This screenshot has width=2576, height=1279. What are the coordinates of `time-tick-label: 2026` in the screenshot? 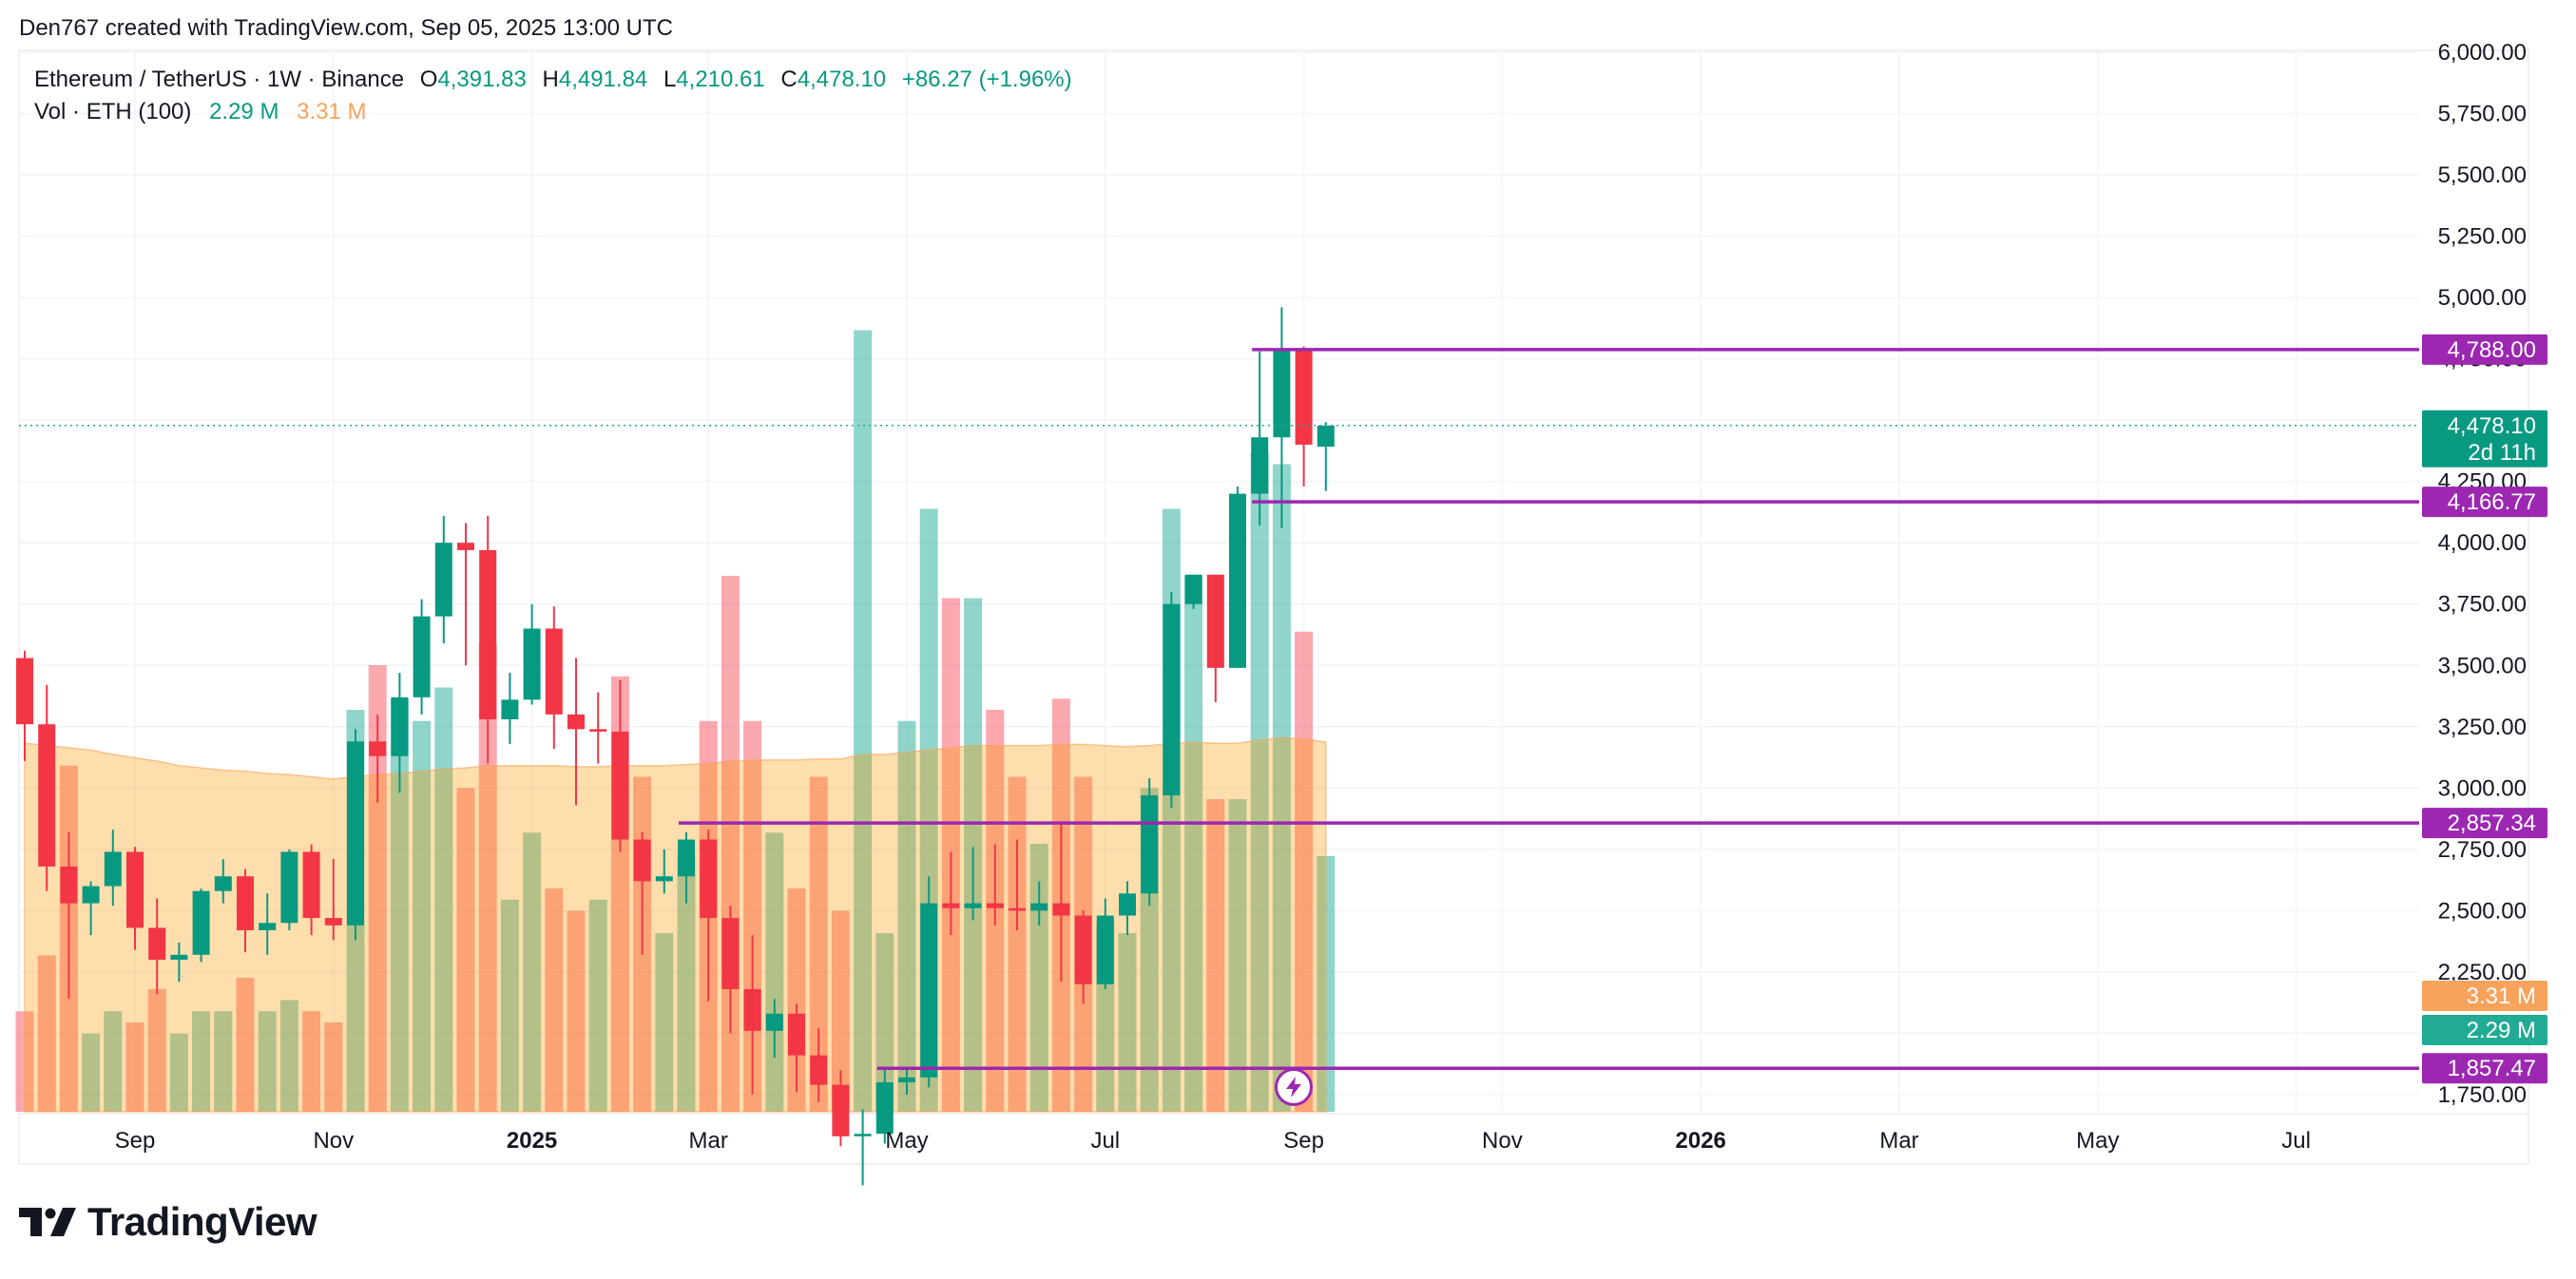 It's located at (1701, 1141).